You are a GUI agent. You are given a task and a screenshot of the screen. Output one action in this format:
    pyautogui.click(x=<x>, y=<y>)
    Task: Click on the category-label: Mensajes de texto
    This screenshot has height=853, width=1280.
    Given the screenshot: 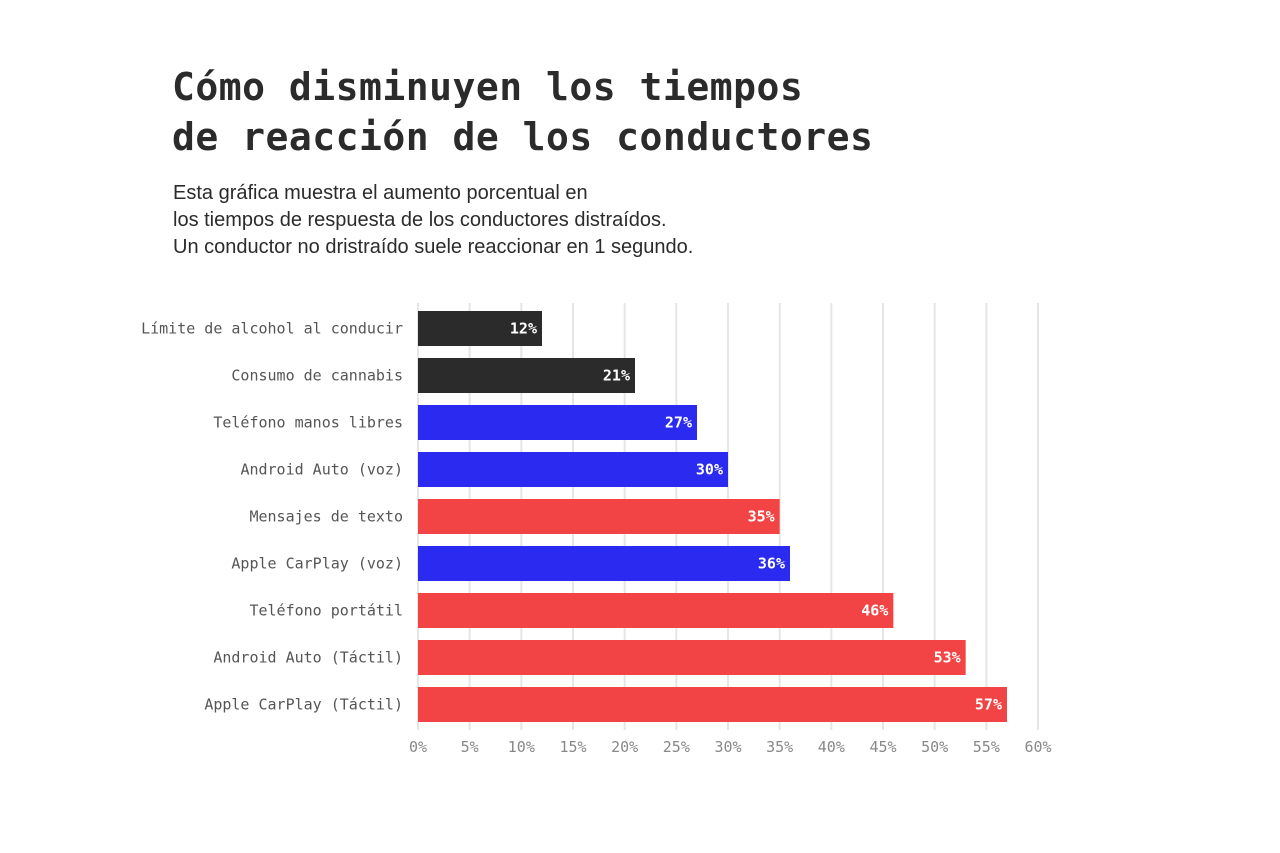 What is the action you would take?
    pyautogui.click(x=326, y=517)
    